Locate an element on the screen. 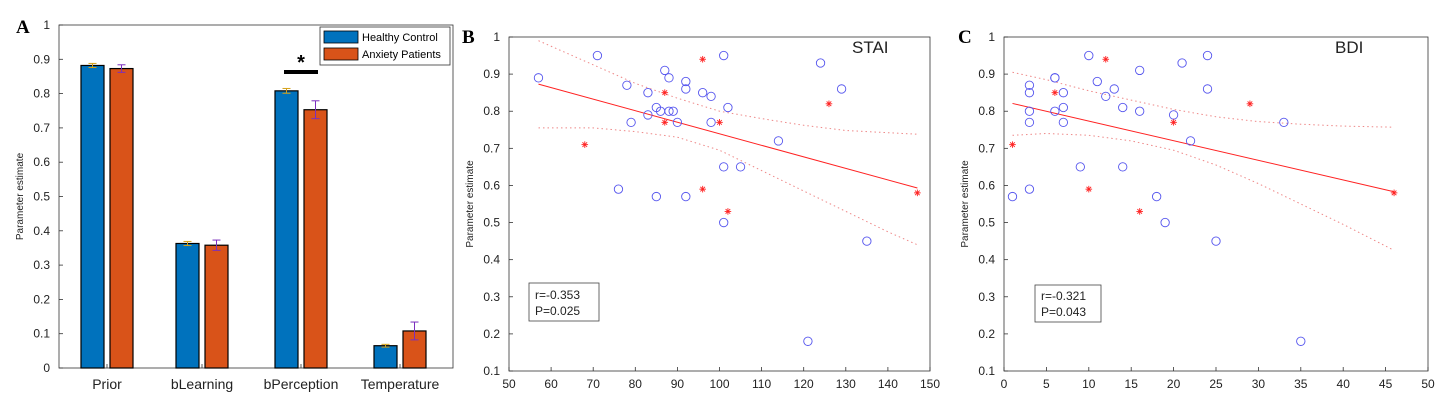 Image resolution: width=1435 pixels, height=403 pixels. panel-c-x-tick-label: 30 is located at coordinates (1259, 384).